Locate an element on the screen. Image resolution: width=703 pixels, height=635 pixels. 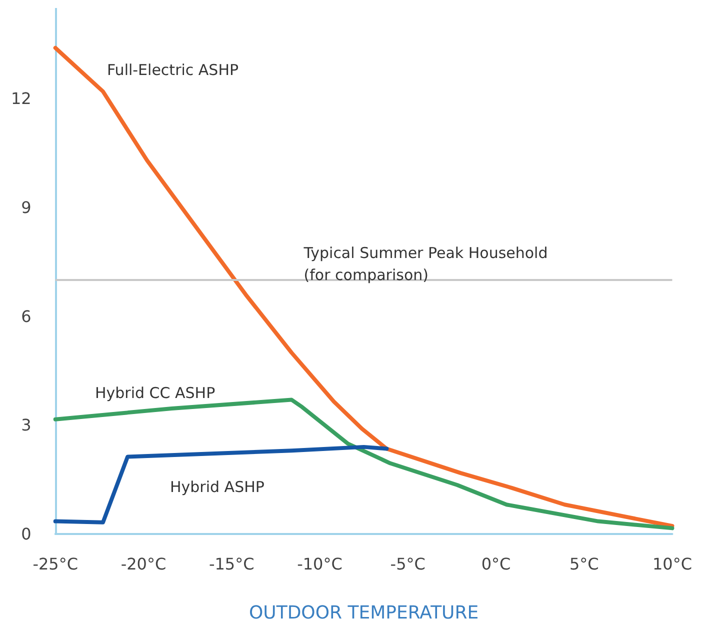
y-tick-label: 6 is located at coordinates (26, 316).